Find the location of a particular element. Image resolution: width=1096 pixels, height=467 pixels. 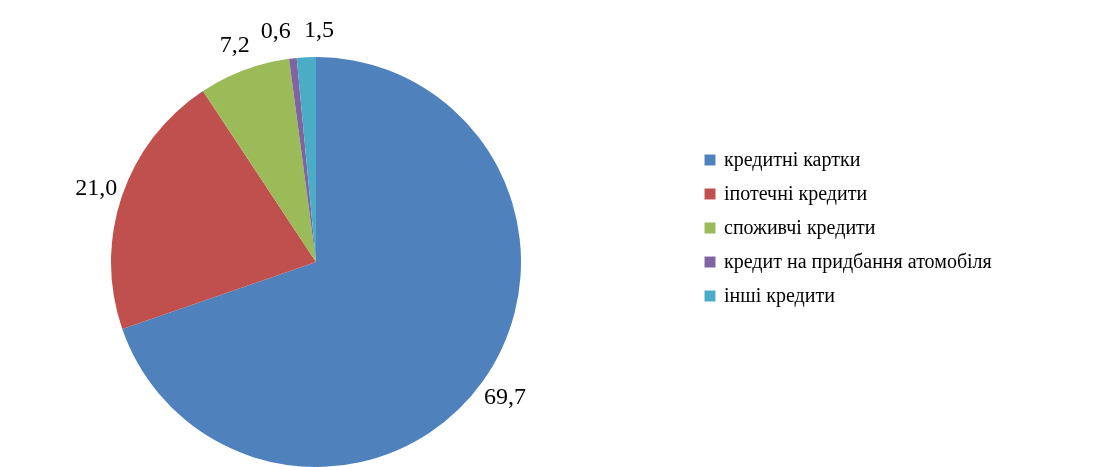

data-label: 69,7 is located at coordinates (504, 395).